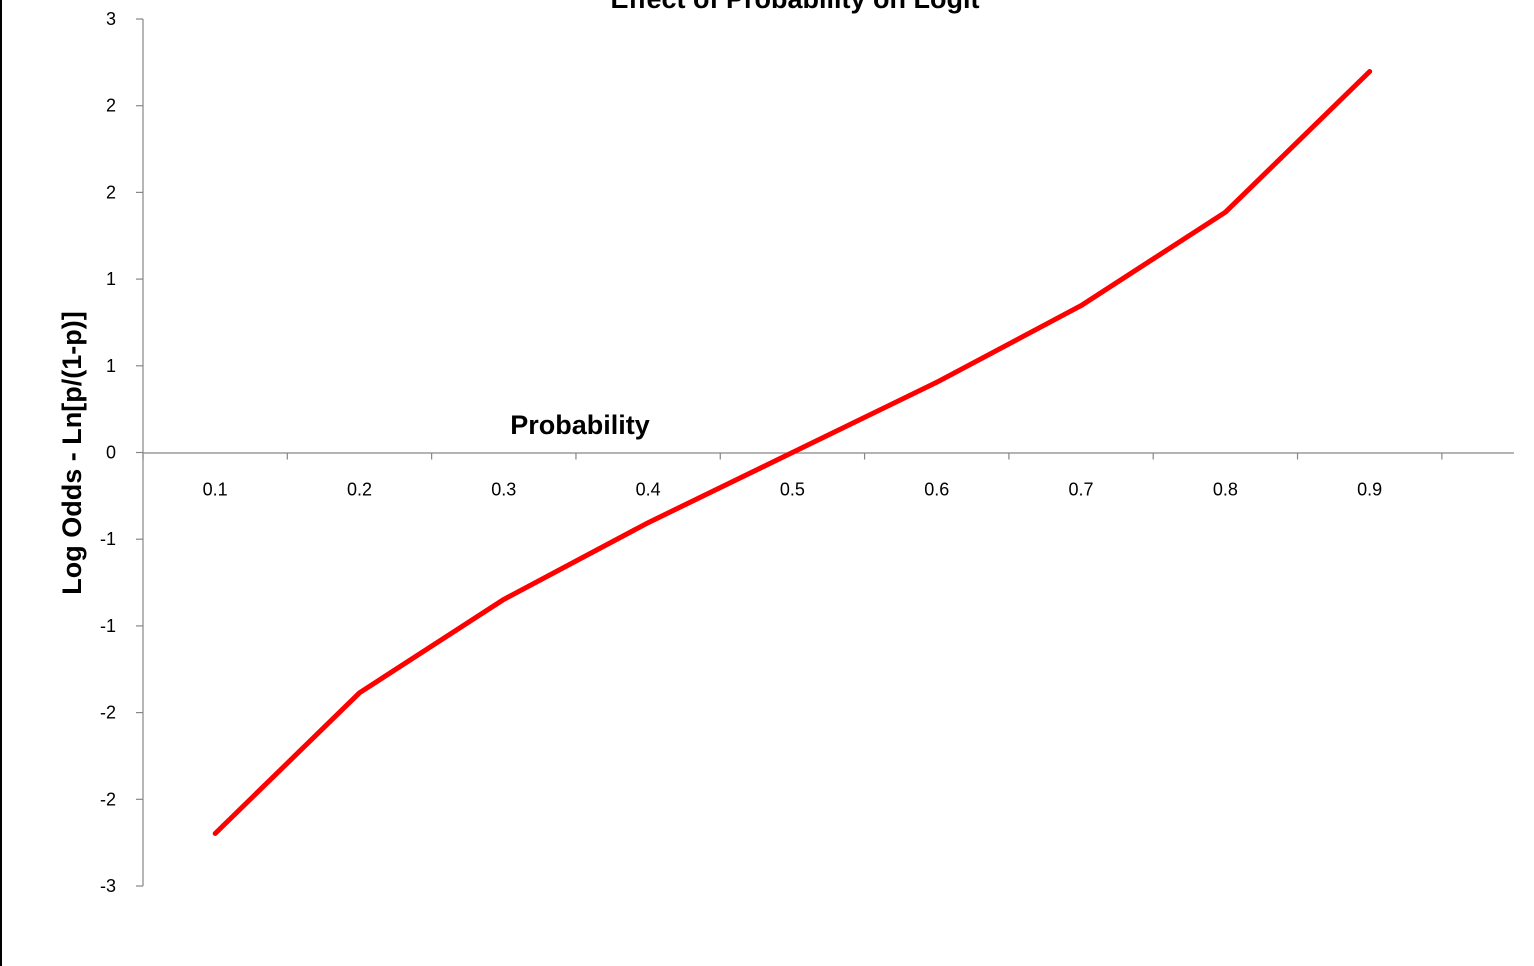 The width and height of the screenshot is (1534, 966). What do you see at coordinates (1369, 490) in the screenshot?
I see `x-tick-label: 0.9` at bounding box center [1369, 490].